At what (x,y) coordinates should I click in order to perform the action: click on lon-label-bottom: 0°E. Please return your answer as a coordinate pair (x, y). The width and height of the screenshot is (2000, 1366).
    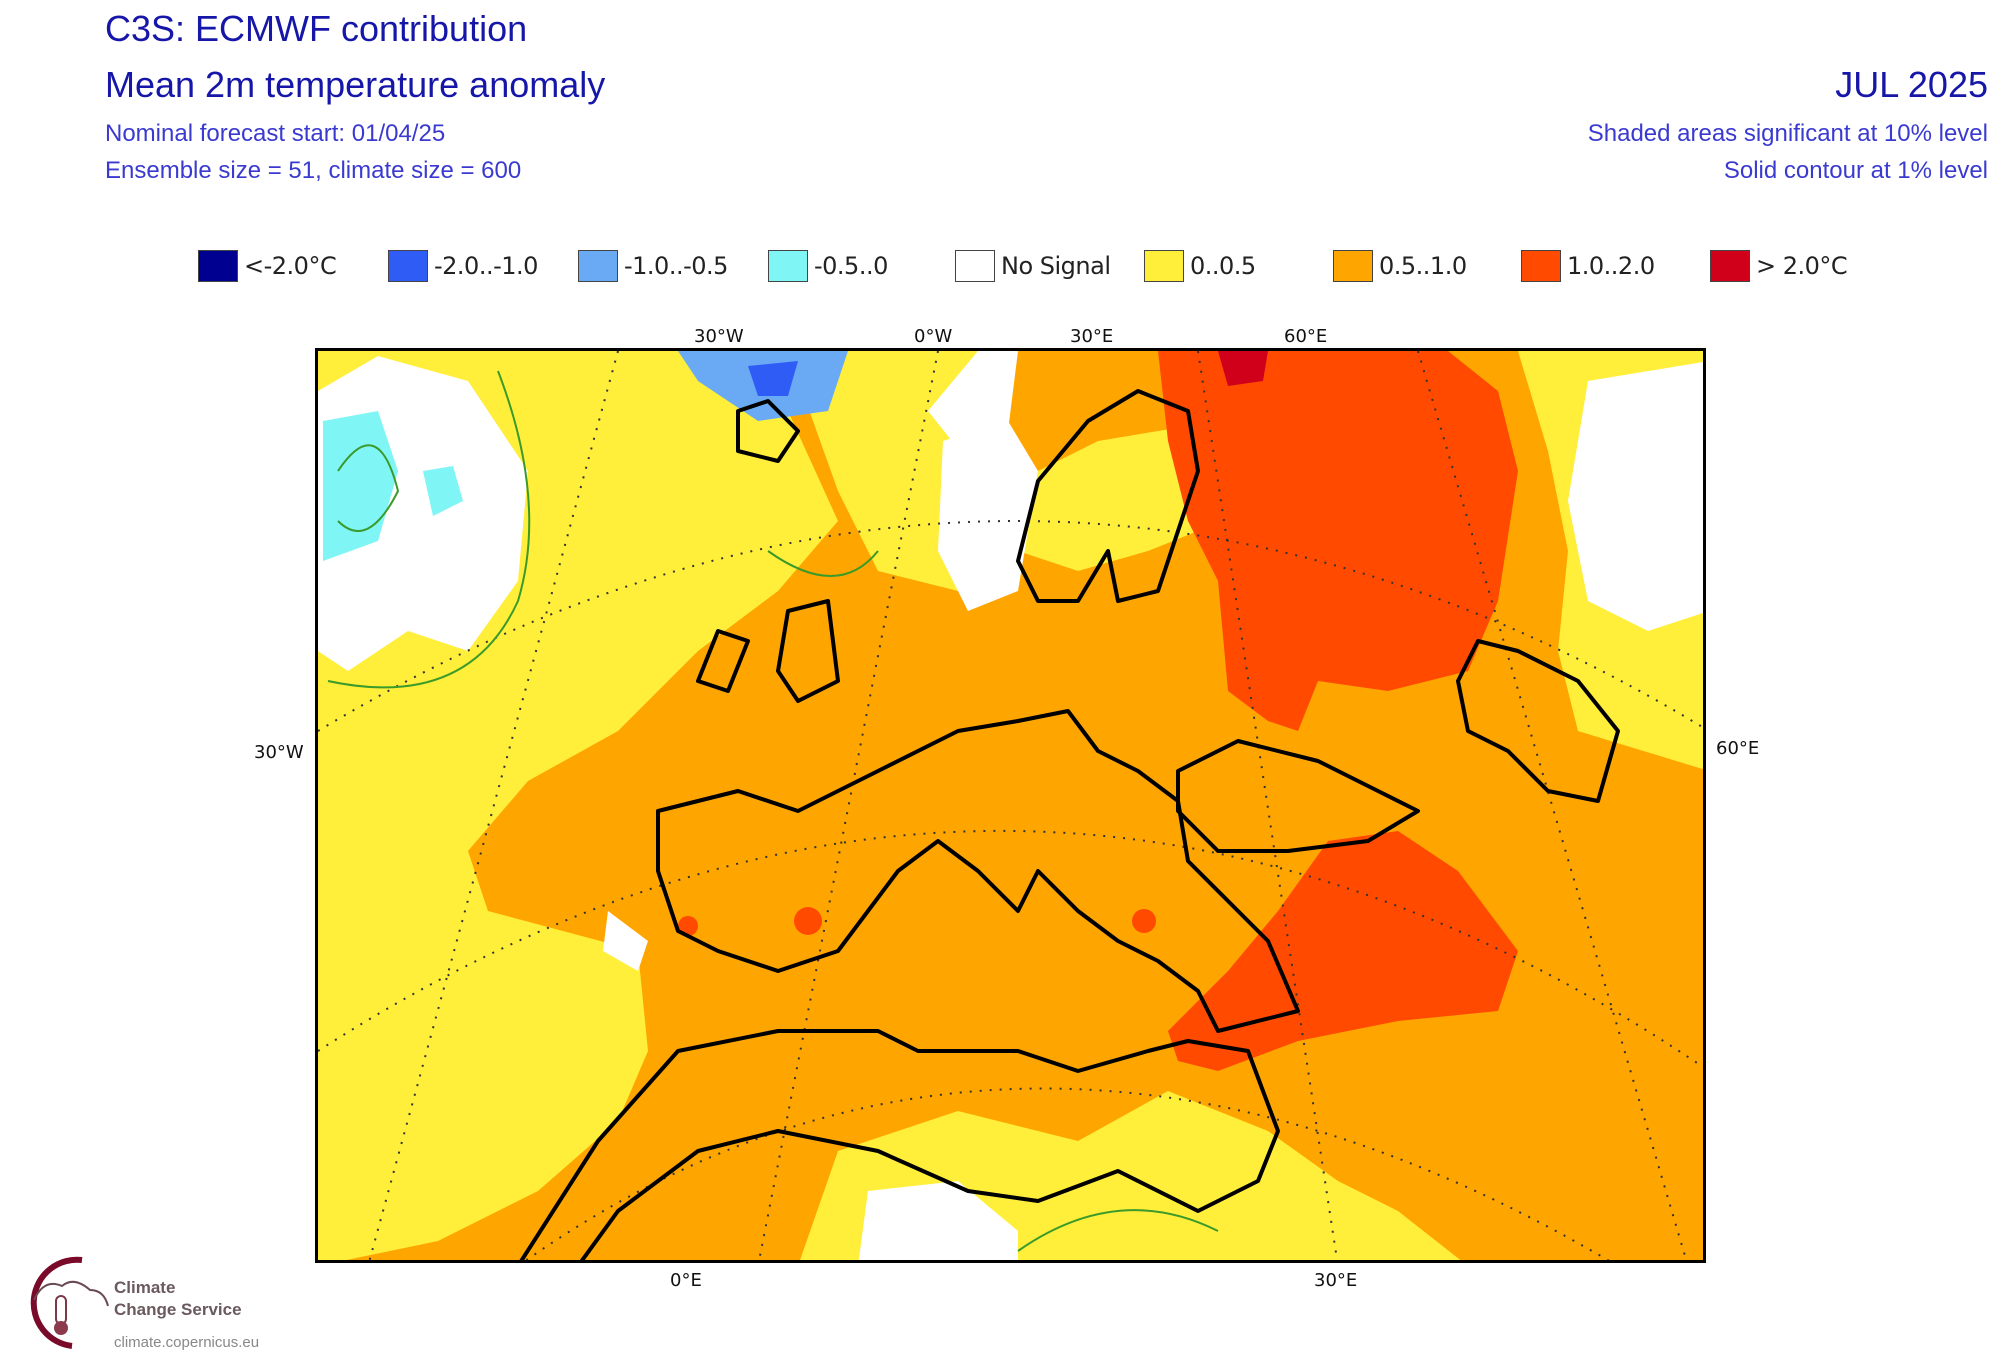
    Looking at the image, I should click on (686, 1280).